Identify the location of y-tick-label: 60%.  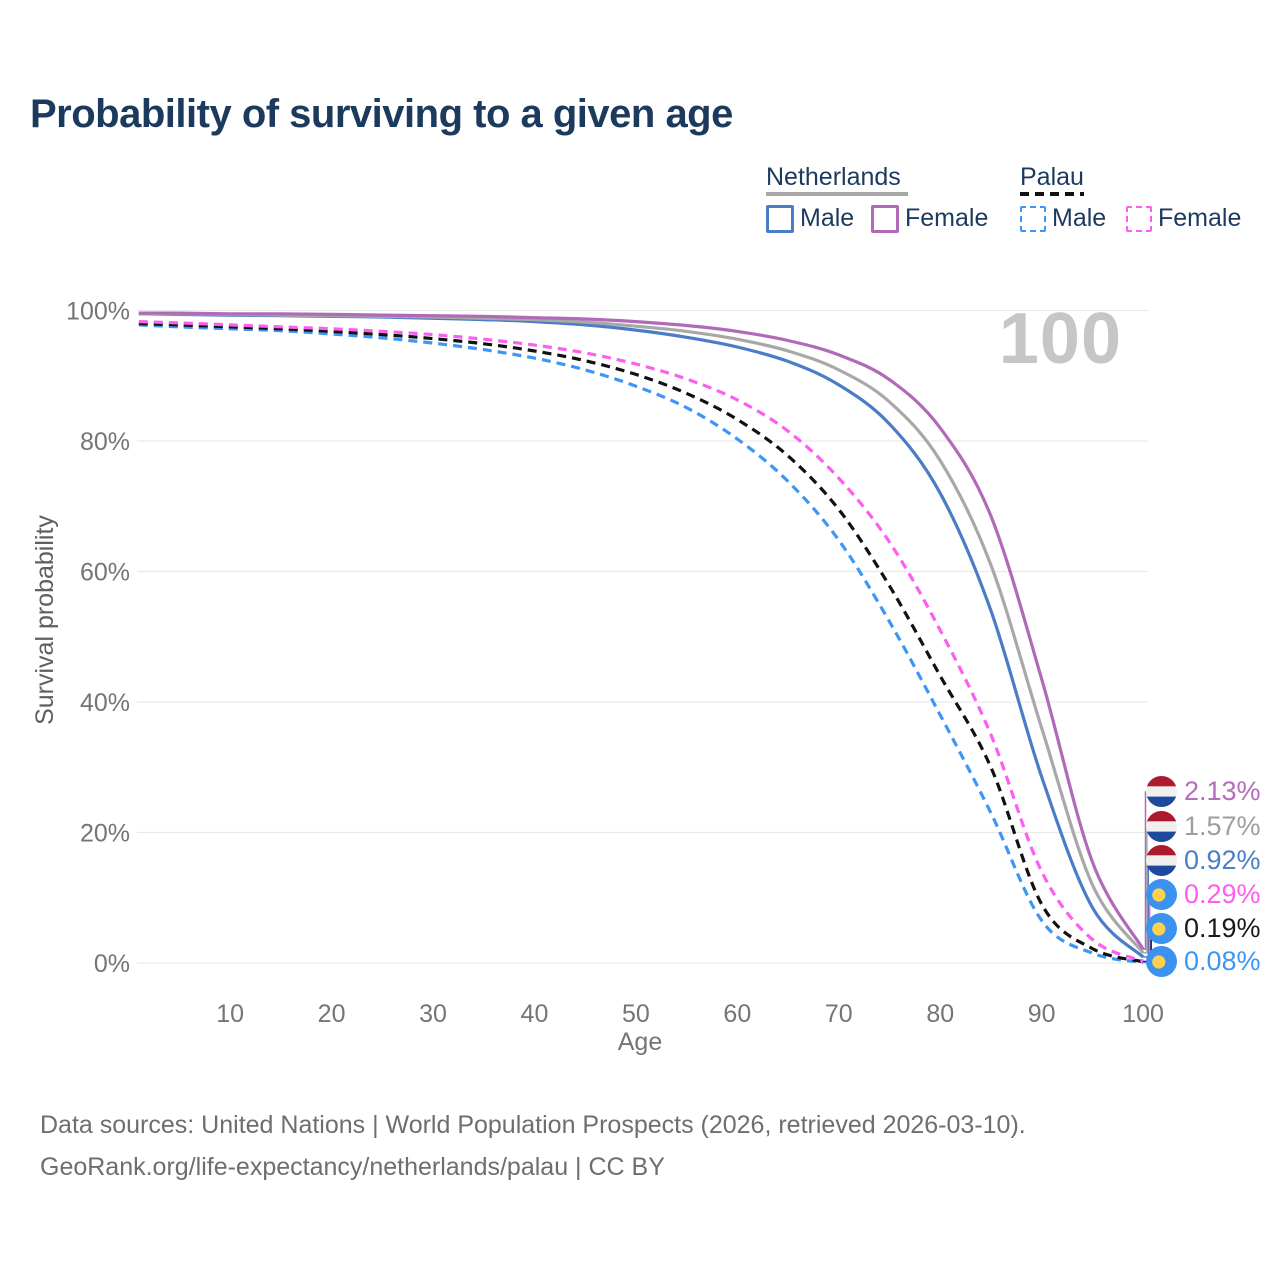
(105, 573).